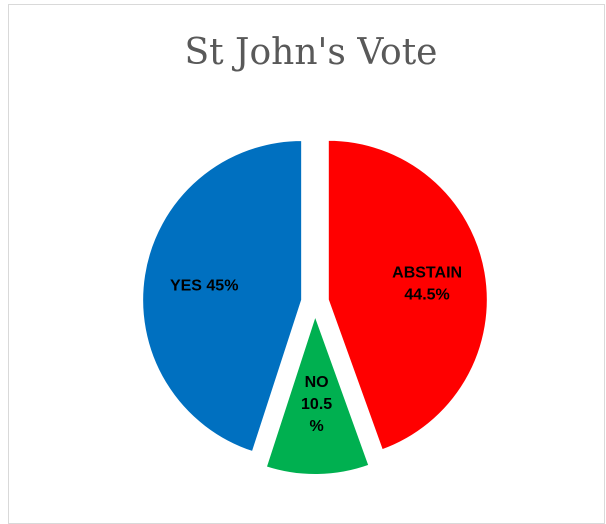 The image size is (606, 524). I want to click on chart-title: St John's Vote, so click(311, 52).